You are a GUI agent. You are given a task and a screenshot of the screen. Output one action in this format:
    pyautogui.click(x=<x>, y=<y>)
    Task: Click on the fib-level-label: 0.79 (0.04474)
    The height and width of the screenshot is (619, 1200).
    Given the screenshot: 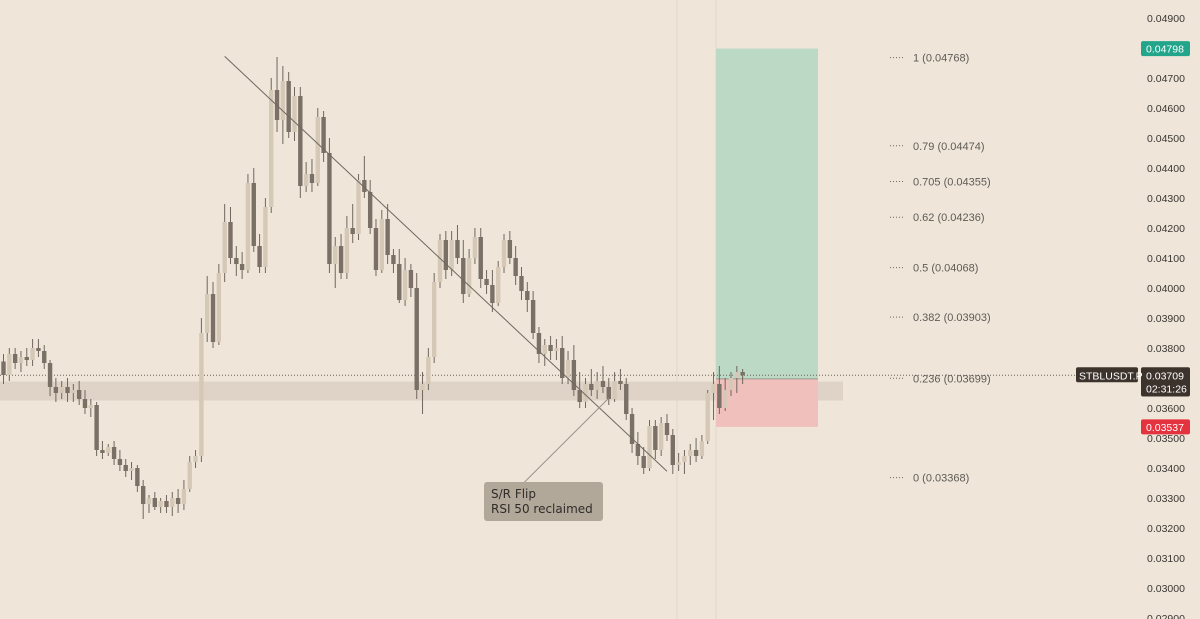 What is the action you would take?
    pyautogui.click(x=949, y=147)
    